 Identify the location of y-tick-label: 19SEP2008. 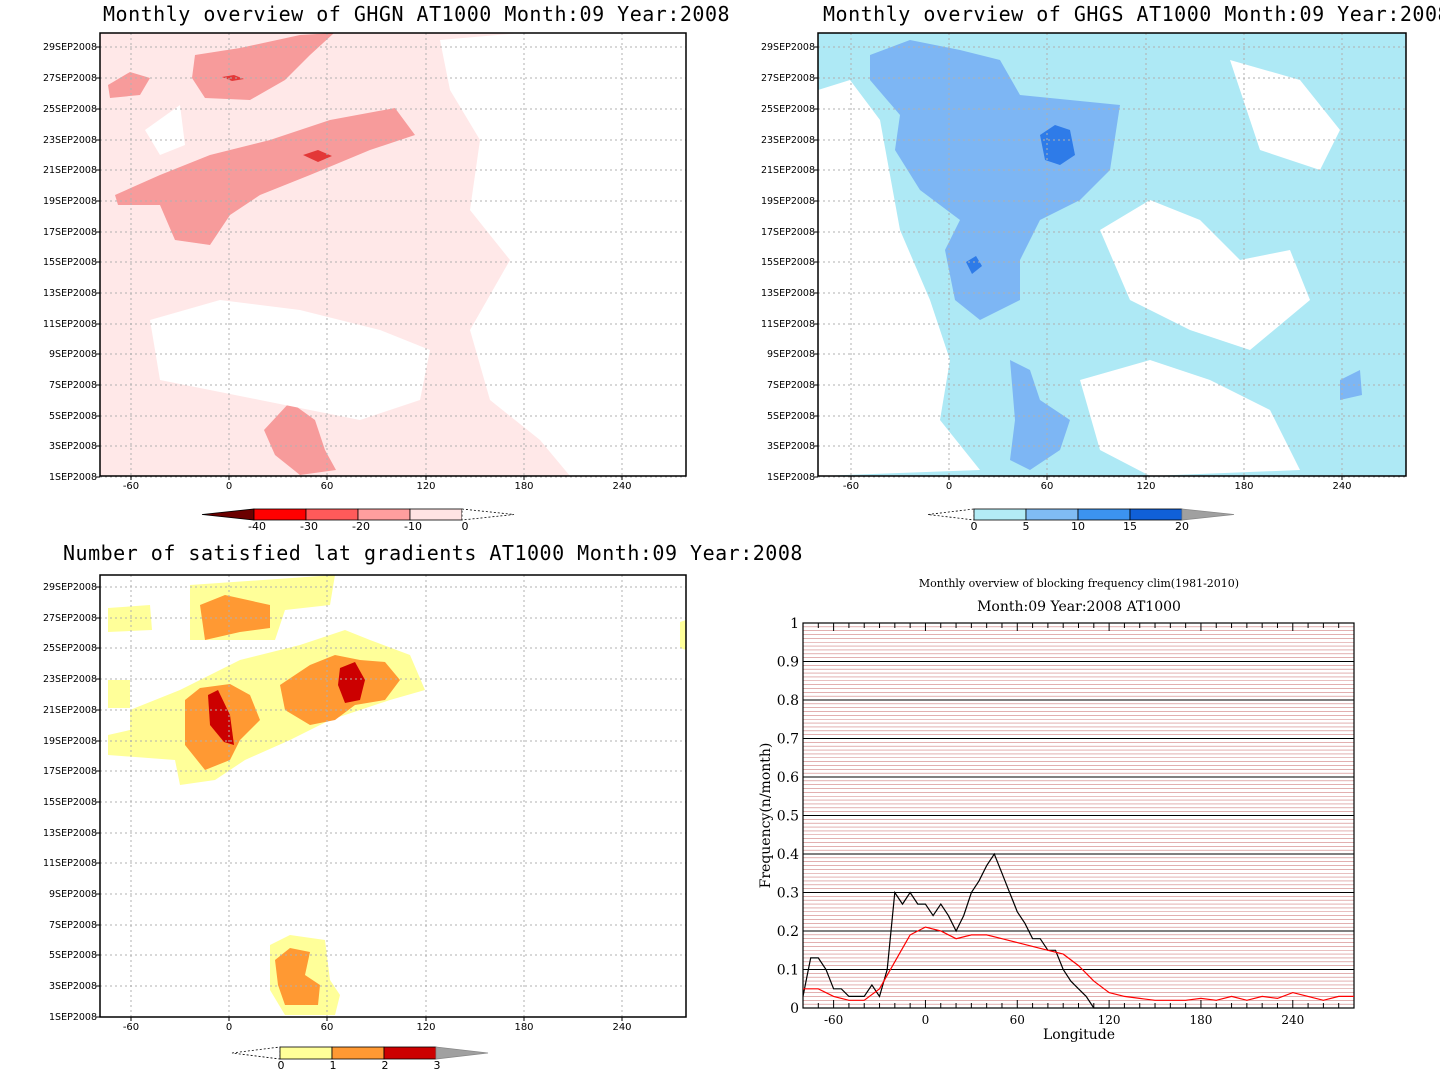
(70, 741).